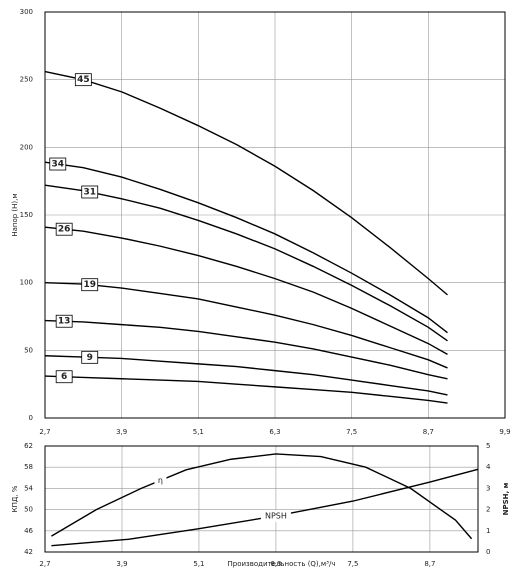 The image size is (518, 569). I want to click on y2-tick-label: 0, so click(488, 552).